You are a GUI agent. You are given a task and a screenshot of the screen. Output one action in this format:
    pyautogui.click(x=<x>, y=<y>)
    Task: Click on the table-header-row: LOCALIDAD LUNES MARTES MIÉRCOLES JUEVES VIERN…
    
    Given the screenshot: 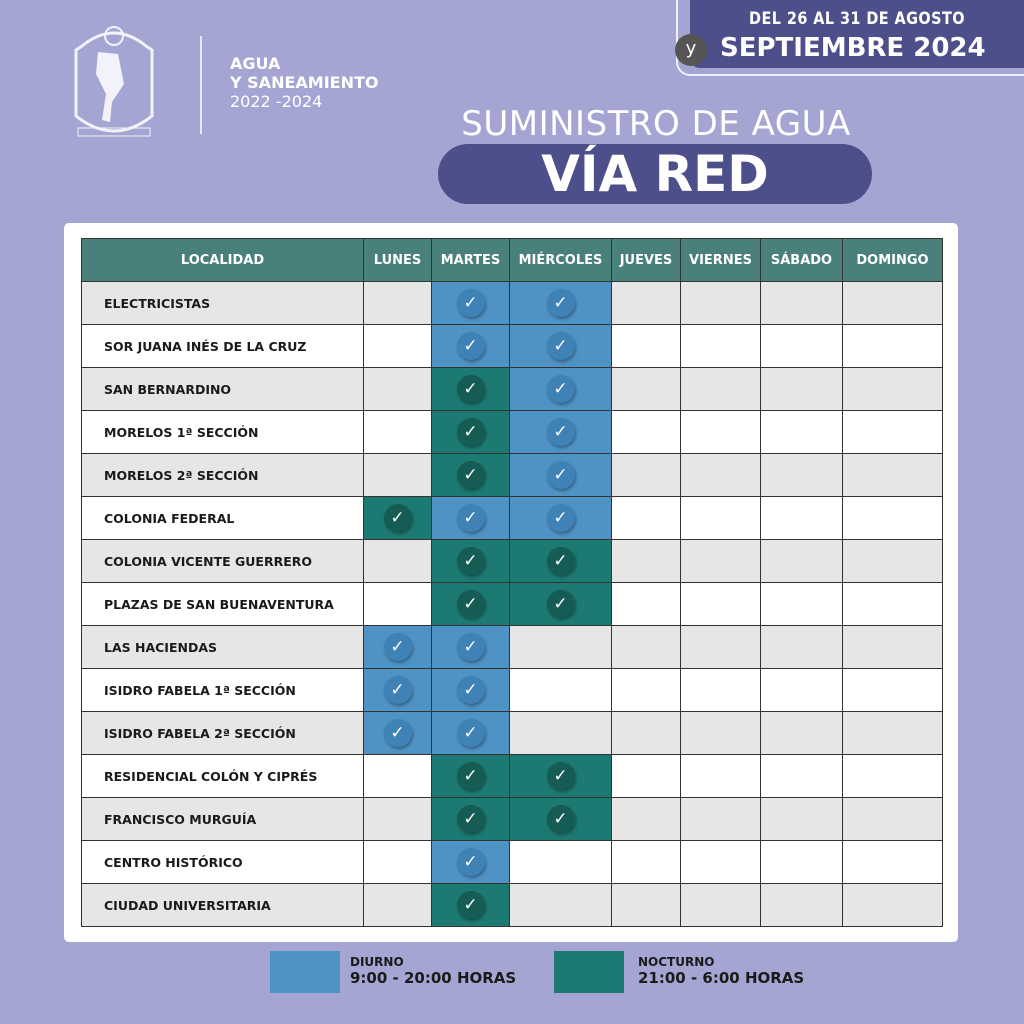 What is the action you would take?
    pyautogui.click(x=512, y=260)
    